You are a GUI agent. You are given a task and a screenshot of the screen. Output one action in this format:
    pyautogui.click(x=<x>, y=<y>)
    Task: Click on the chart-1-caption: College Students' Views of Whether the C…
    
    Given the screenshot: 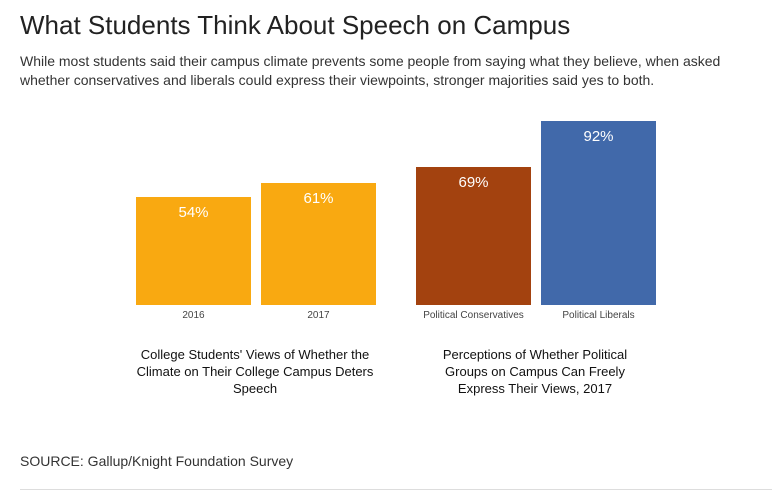 What is the action you would take?
    pyautogui.click(x=255, y=371)
    